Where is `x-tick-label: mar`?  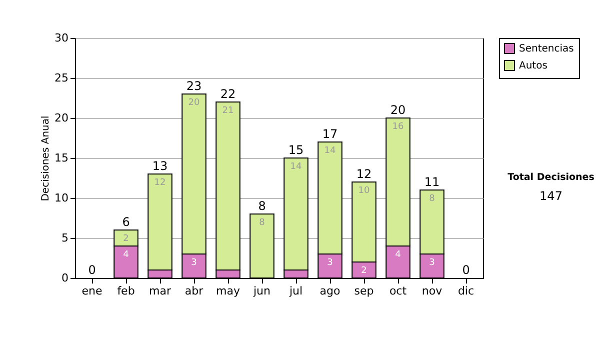 x-tick-label: mar is located at coordinates (160, 291).